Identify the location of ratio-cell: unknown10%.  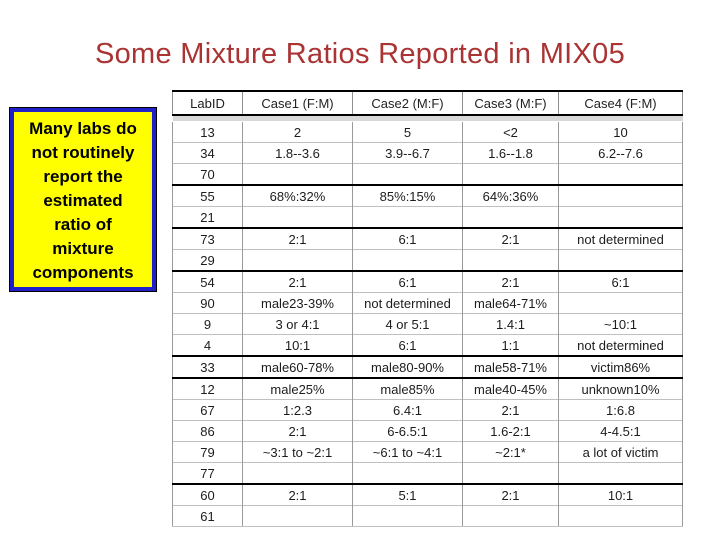
(620, 388).